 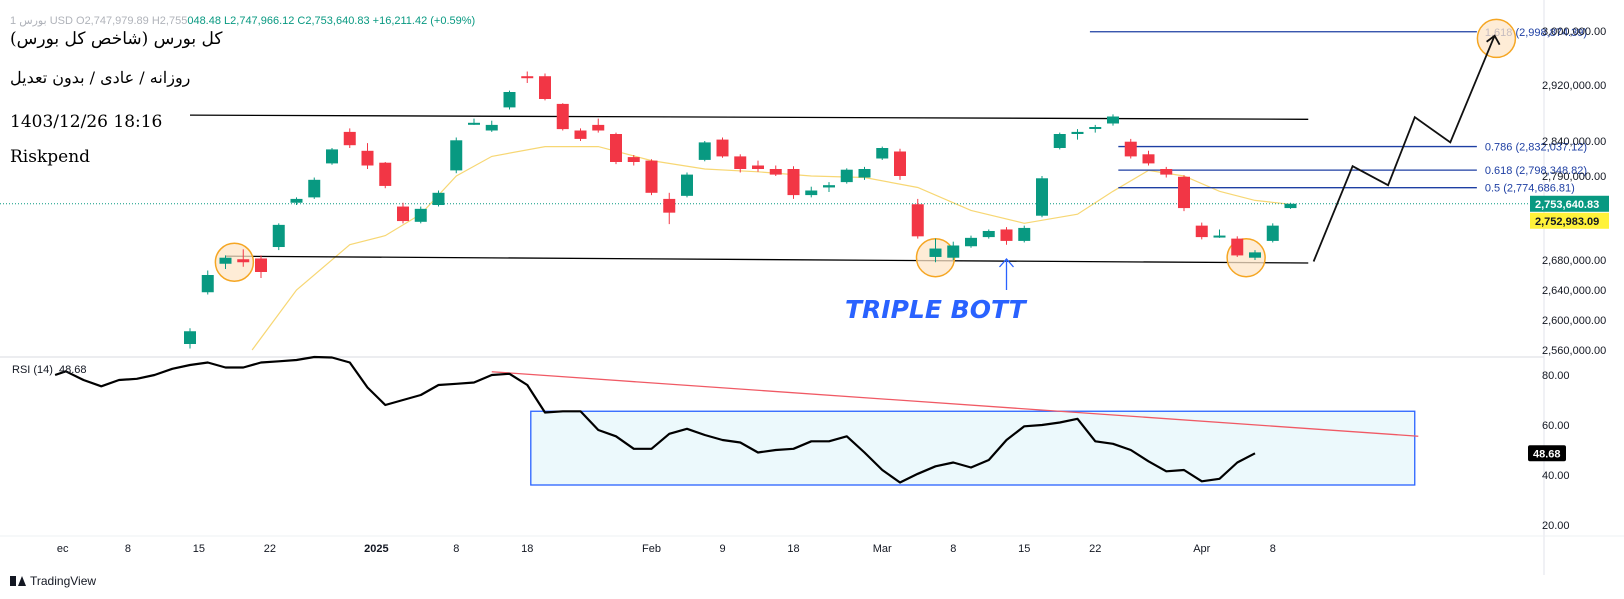 I want to click on rsi-tick-label: 40.00, so click(x=1556, y=476).